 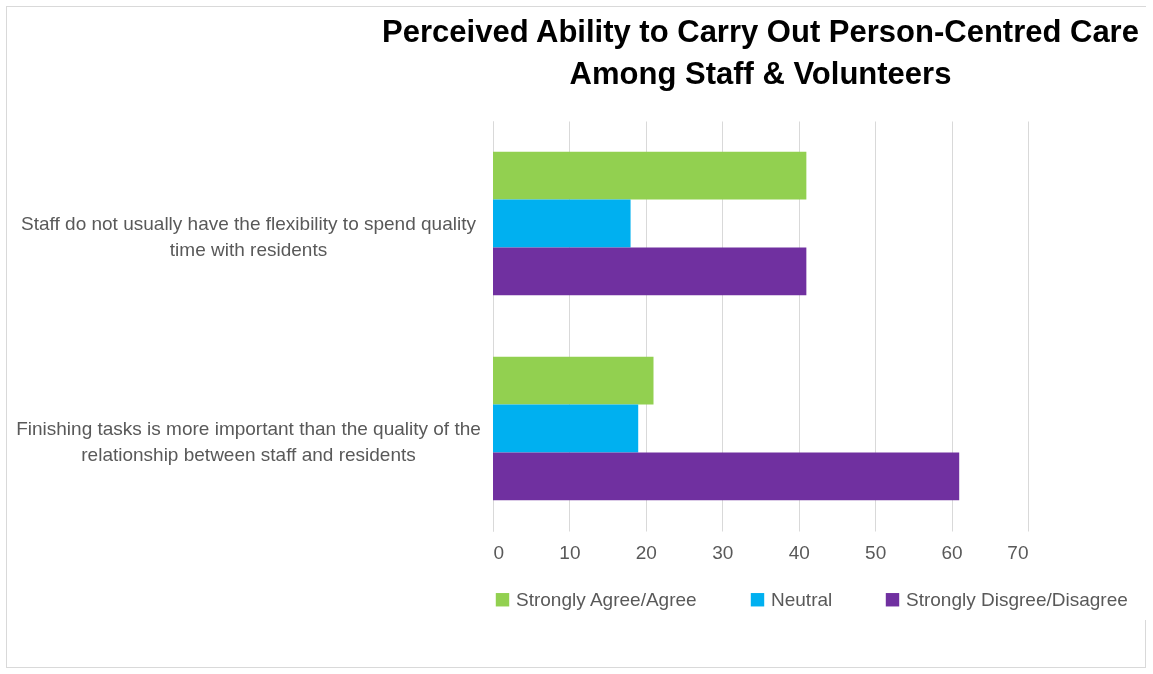 I want to click on x-tick-label: 10, so click(x=570, y=552).